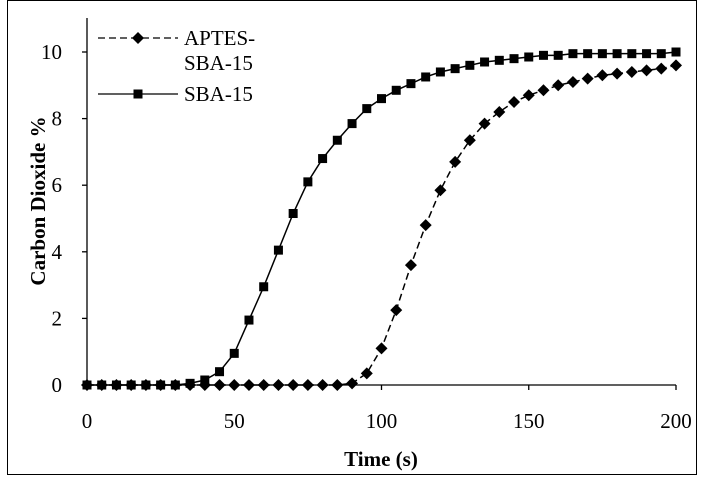 Image resolution: width=704 pixels, height=481 pixels. I want to click on x-tick-label: 100, so click(382, 421).